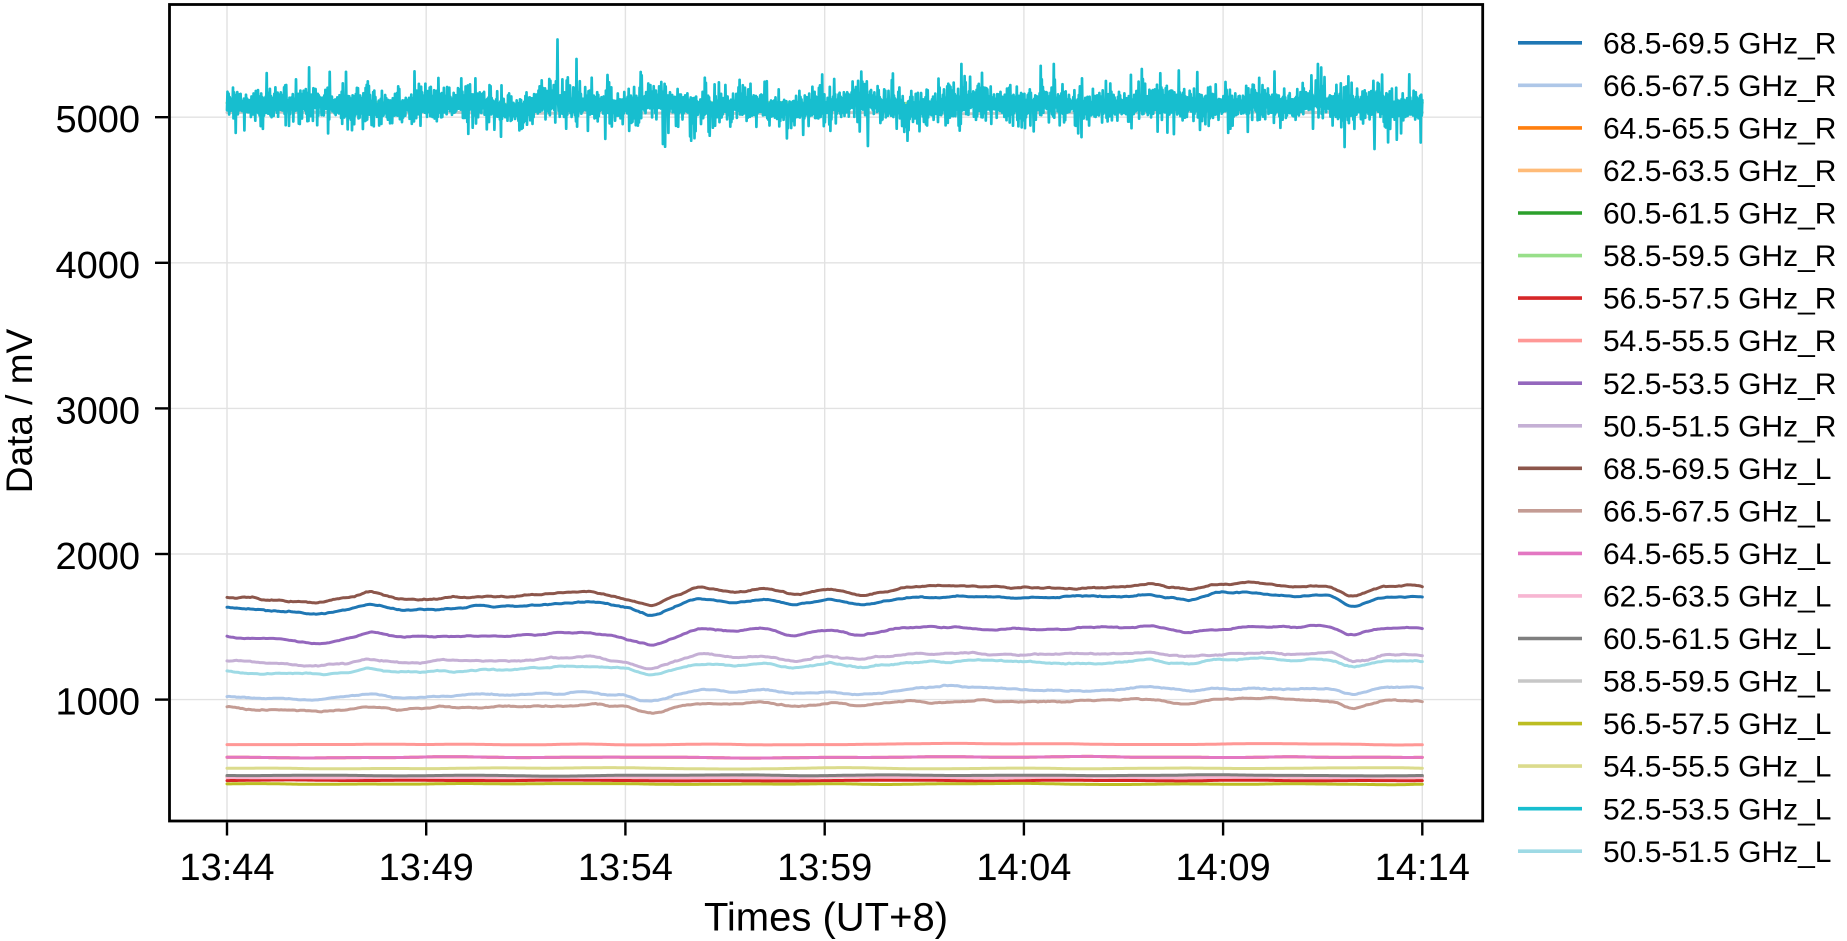  What do you see at coordinates (1717, 852) in the screenshot?
I see `svg-text: 50.5-51.5 GHz_L` at bounding box center [1717, 852].